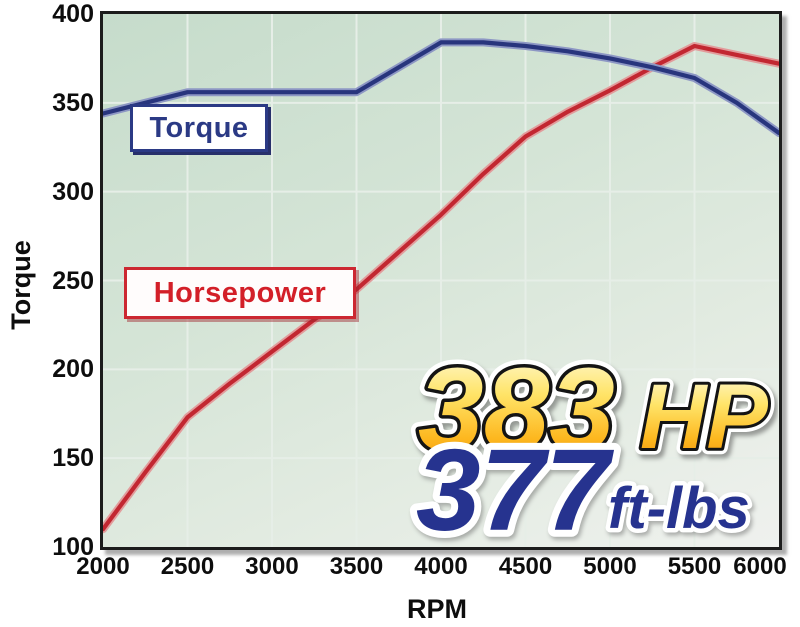  I want to click on y-tick-label: 350, so click(73, 102).